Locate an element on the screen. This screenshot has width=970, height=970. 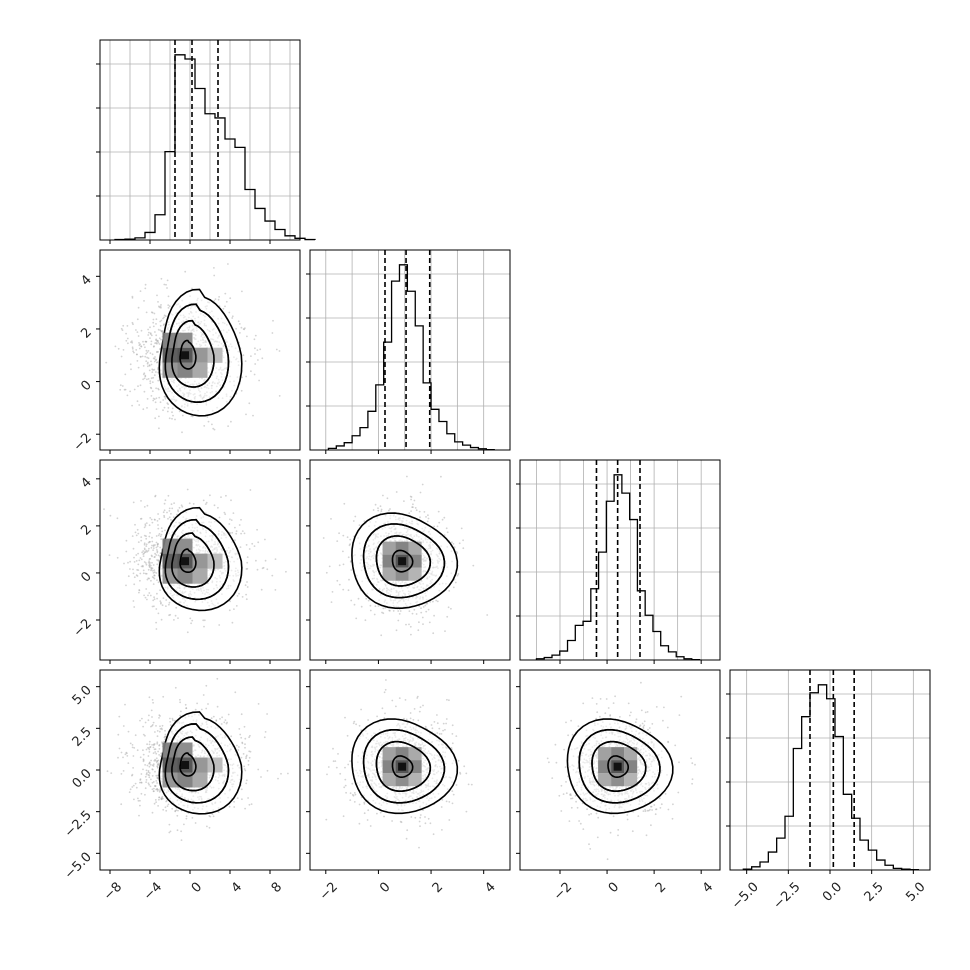
panel-frame is located at coordinates (410, 350).